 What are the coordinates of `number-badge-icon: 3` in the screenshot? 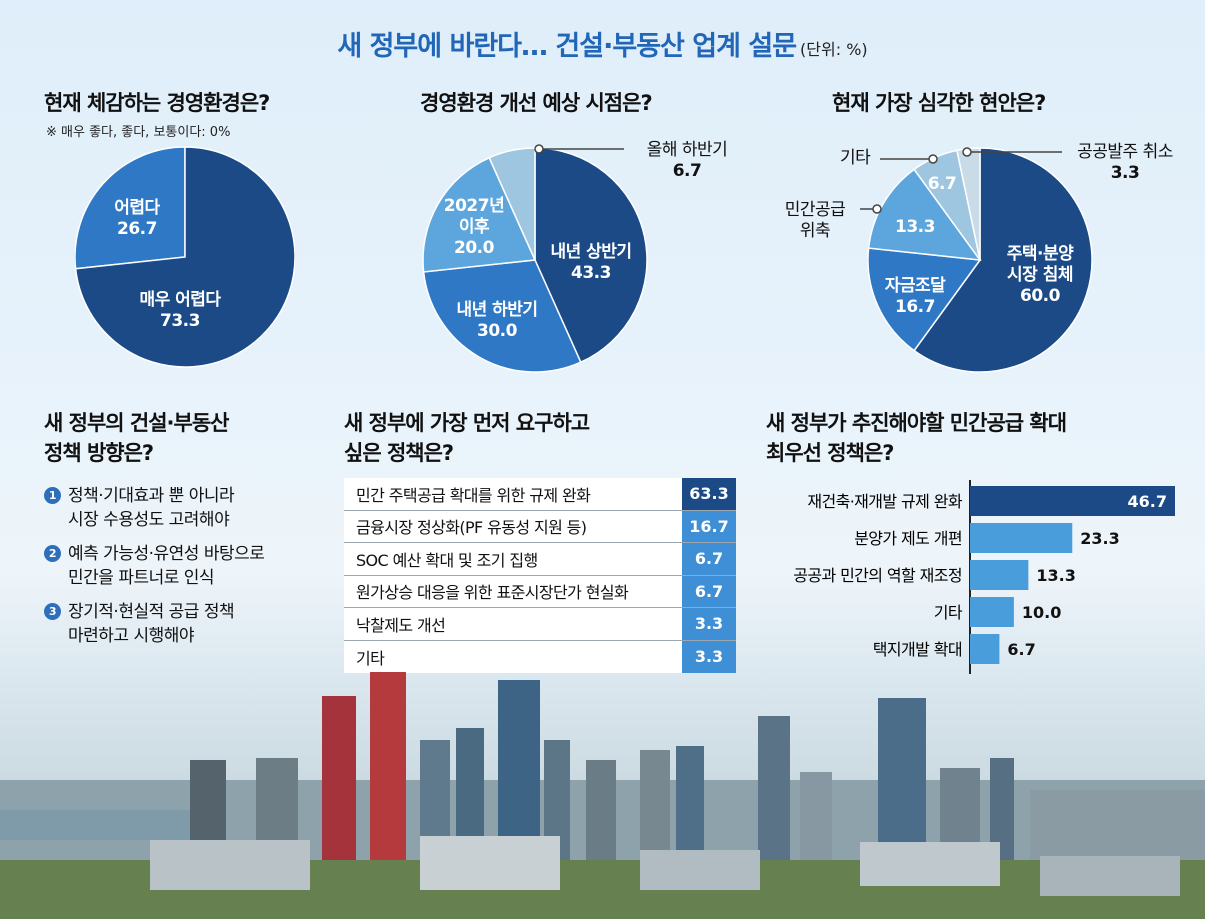 It's located at (52, 611).